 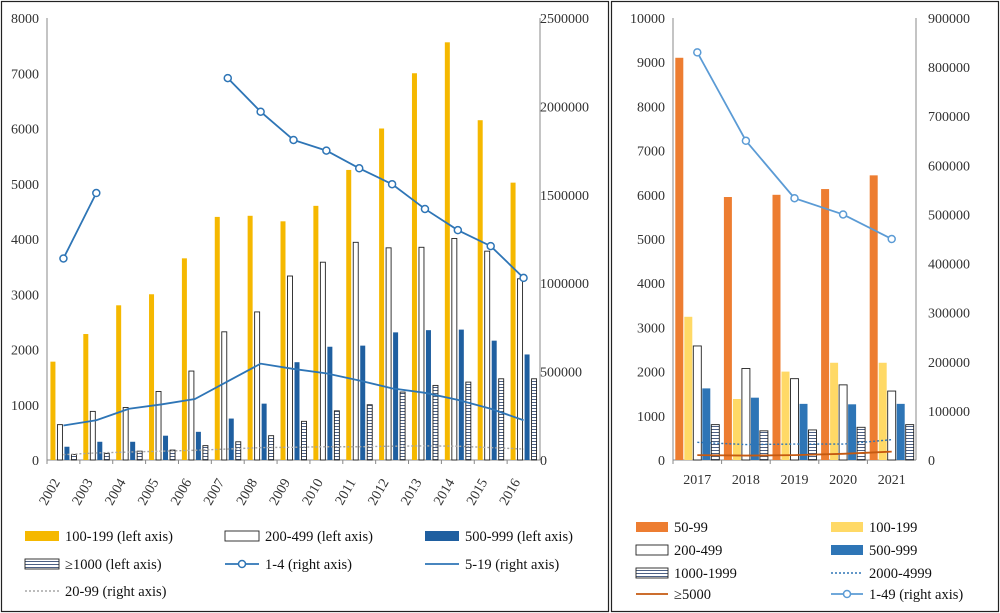 I want to click on legend-label: 200-499 (left axis), so click(x=319, y=537).